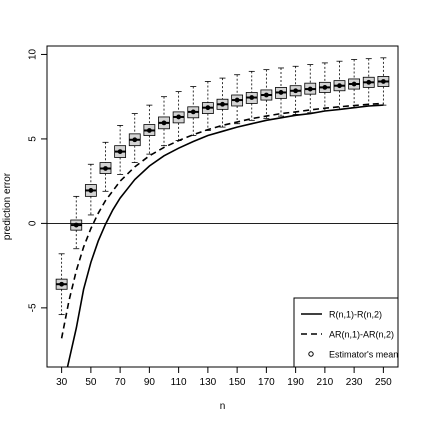  Describe the element at coordinates (295, 382) in the screenshot. I see `x-tick-label: 190` at that location.